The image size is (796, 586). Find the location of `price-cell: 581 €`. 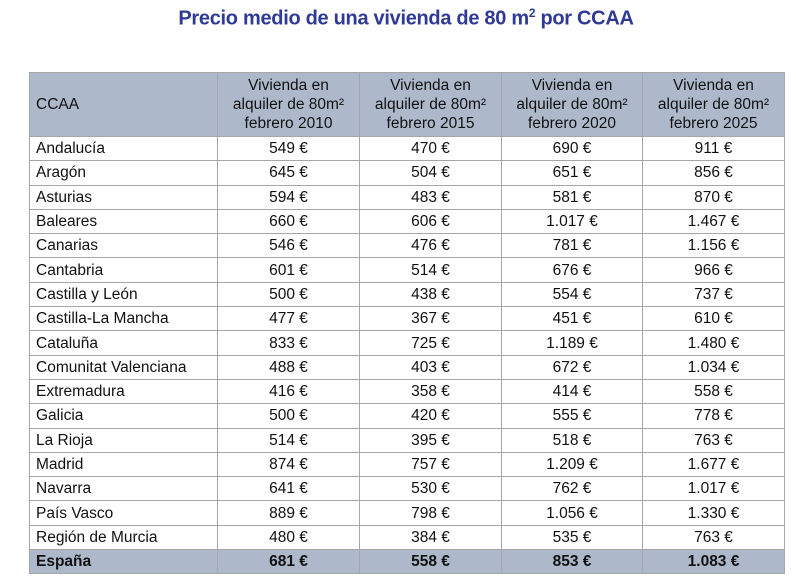

price-cell: 581 € is located at coordinates (572, 197).